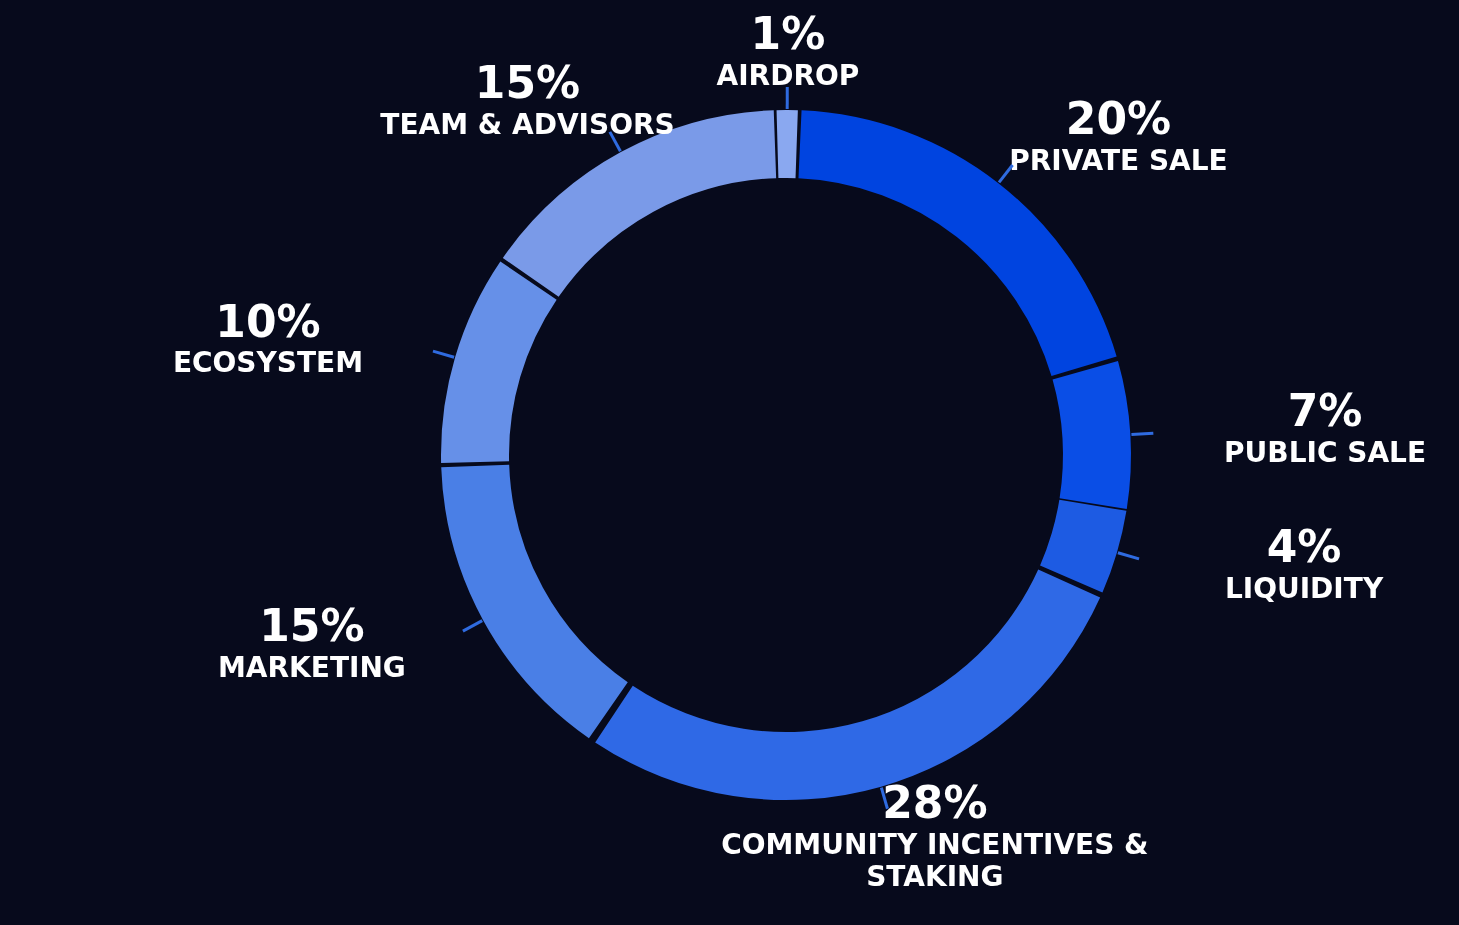  I want to click on slice-label: PUBLIC SALE, so click(1325, 452).